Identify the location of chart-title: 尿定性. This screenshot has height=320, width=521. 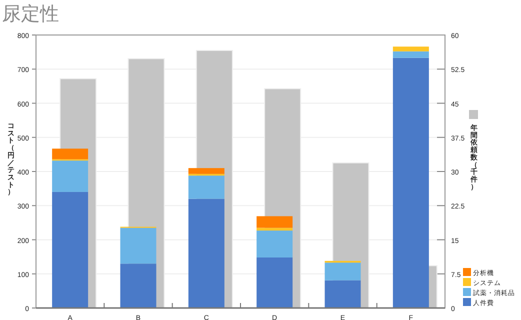
(30, 14).